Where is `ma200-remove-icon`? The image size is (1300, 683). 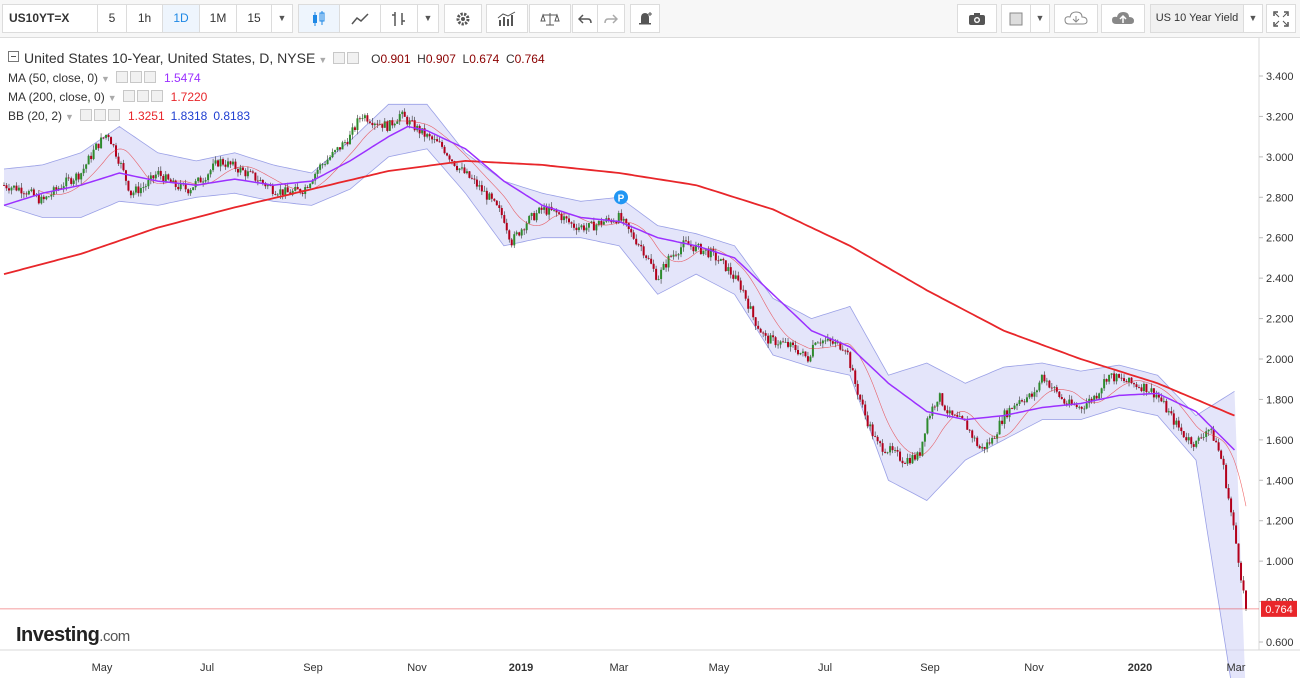 ma200-remove-icon is located at coordinates (156, 96).